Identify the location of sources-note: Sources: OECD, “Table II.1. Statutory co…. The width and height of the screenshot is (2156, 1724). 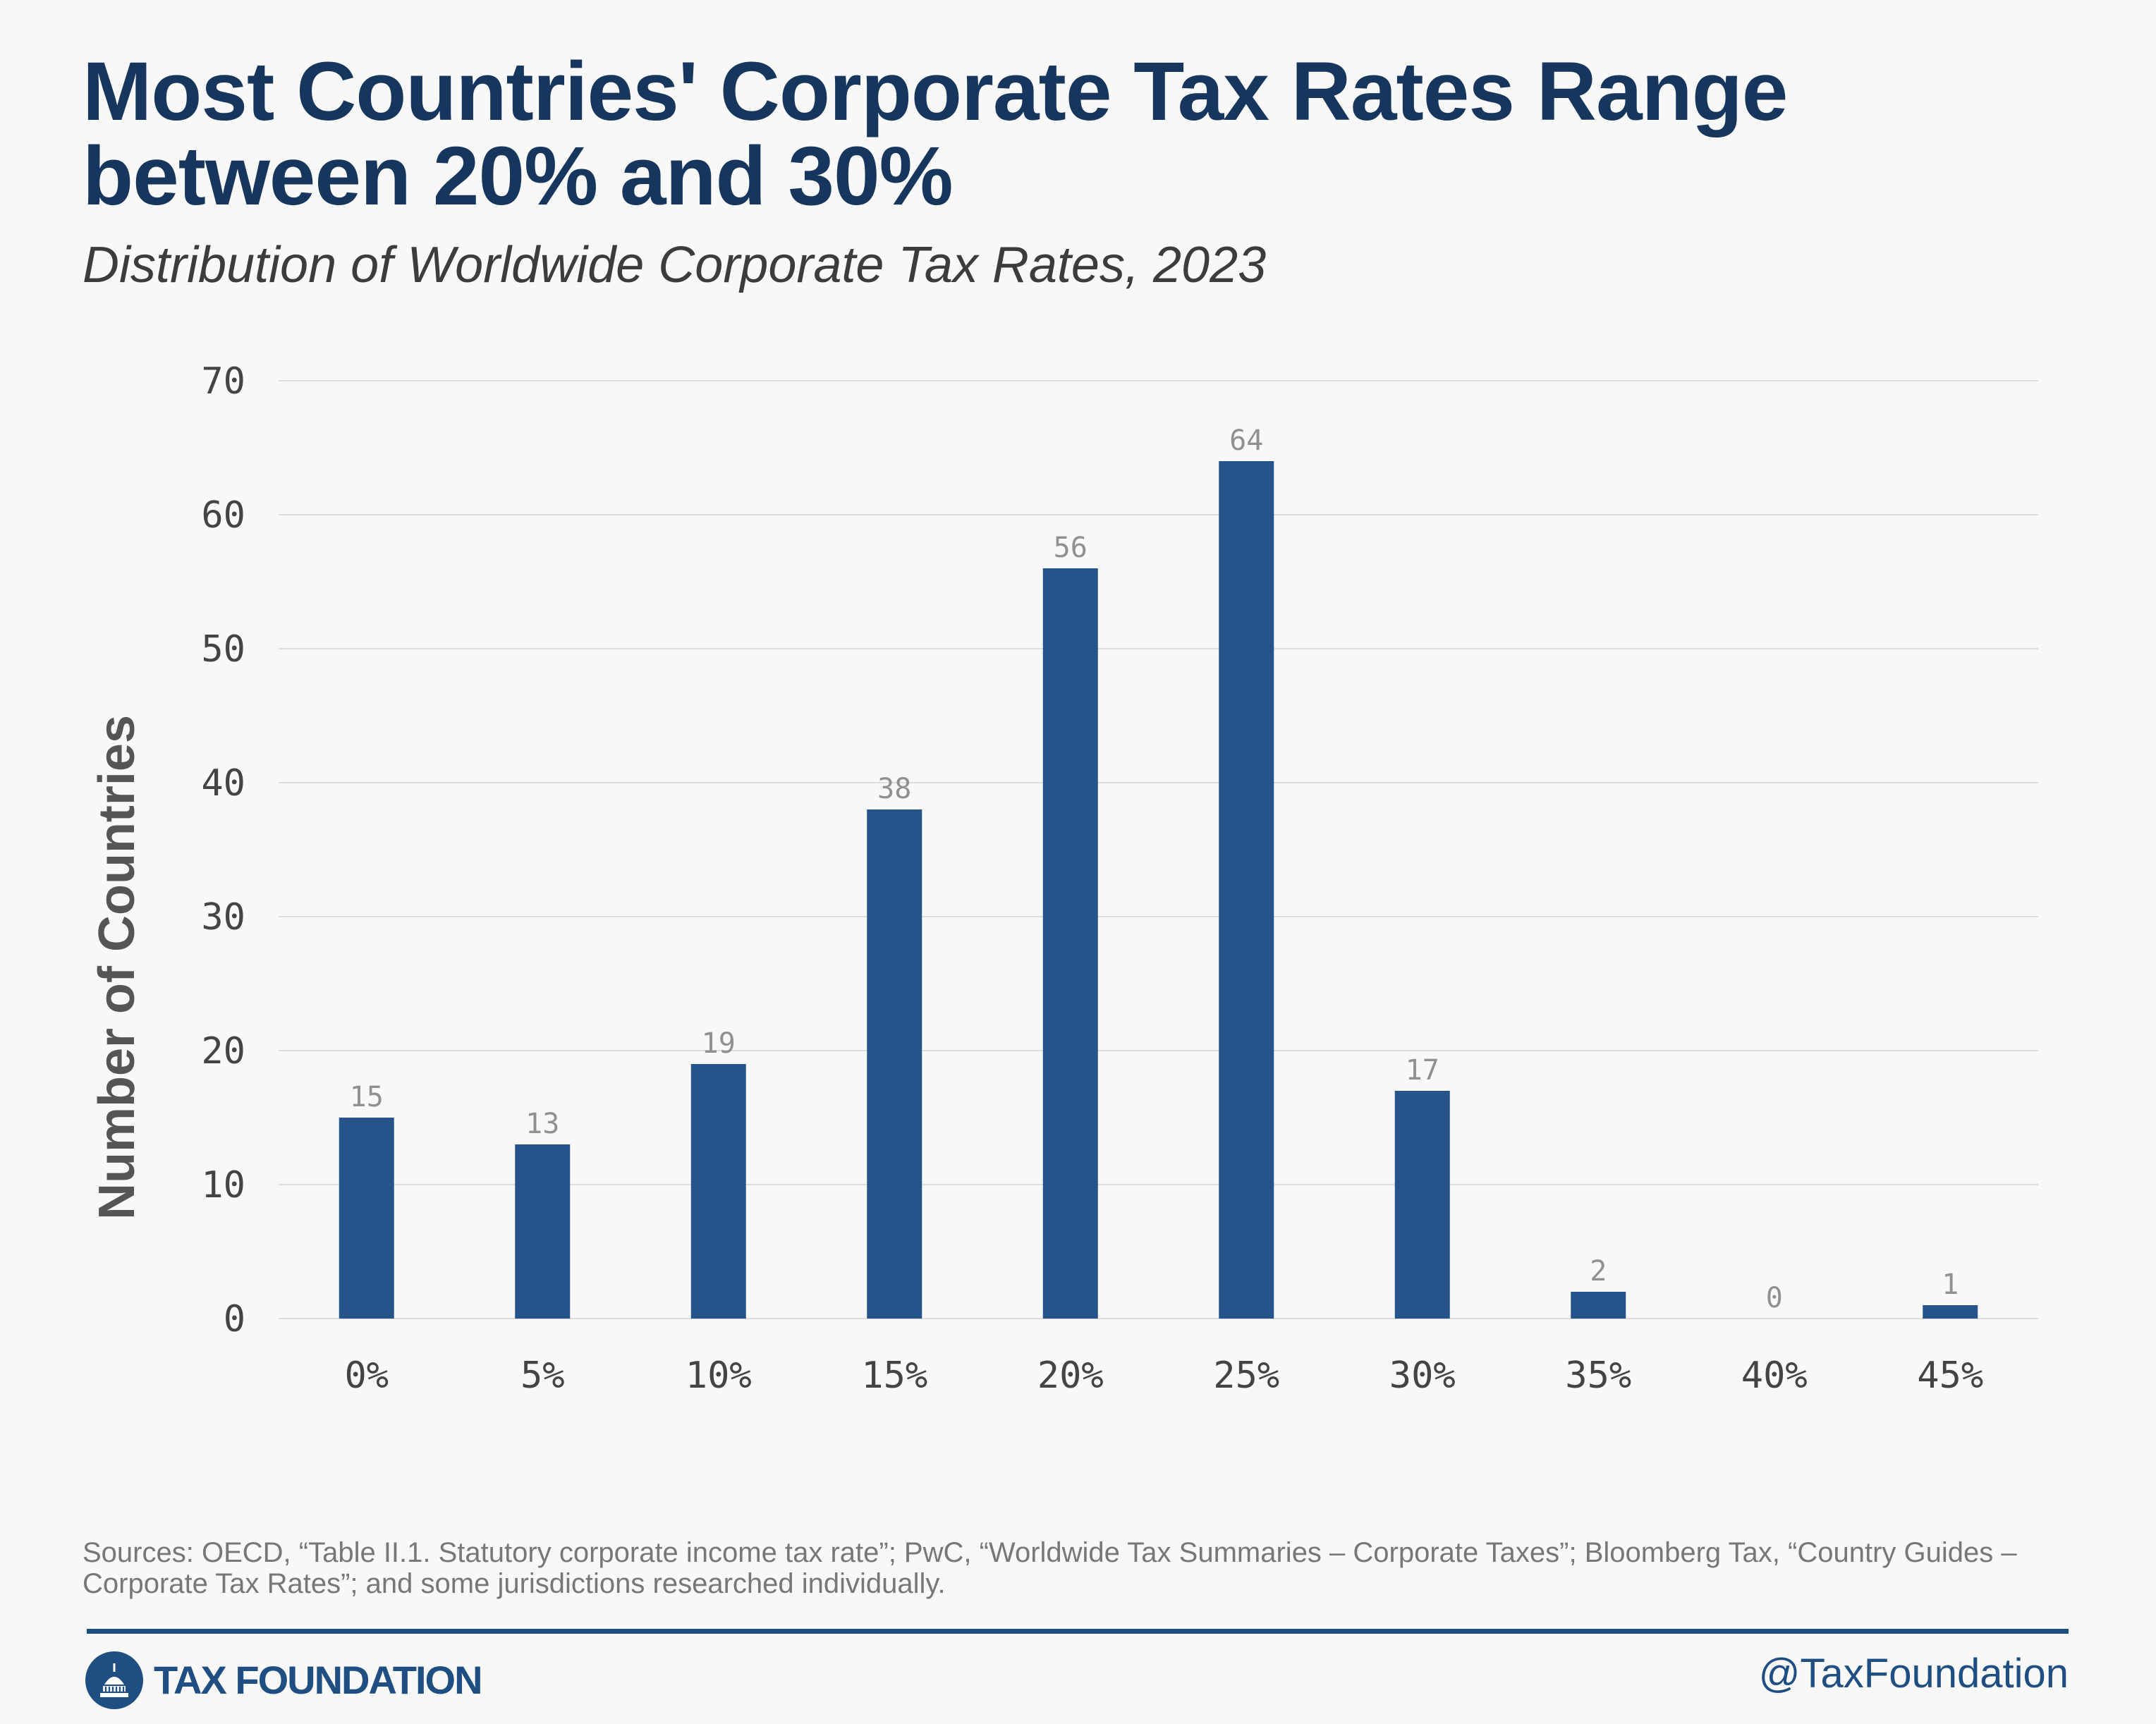
(1050, 1568).